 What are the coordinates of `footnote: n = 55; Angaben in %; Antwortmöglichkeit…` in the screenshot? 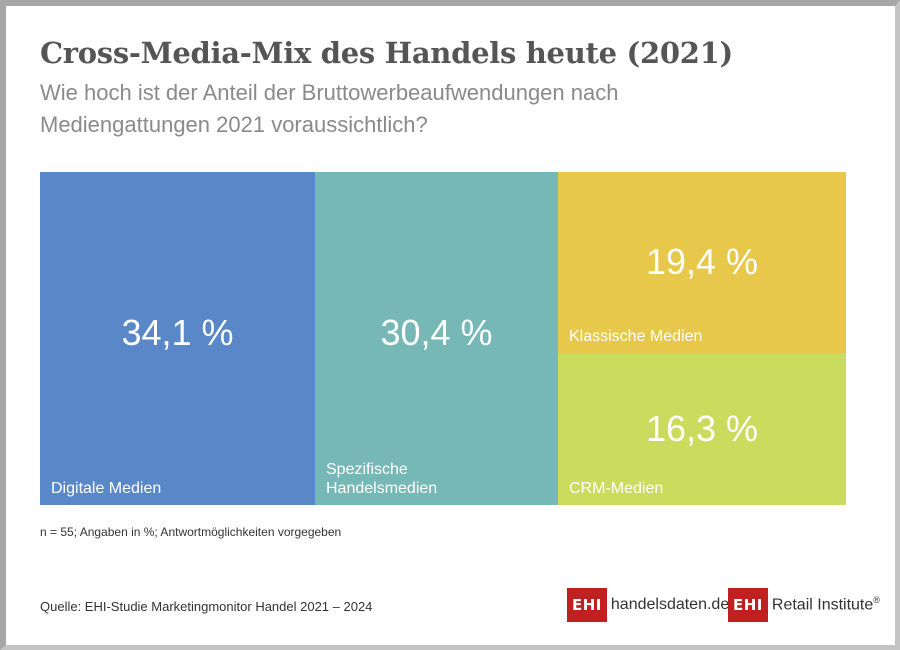 It's located at (191, 532).